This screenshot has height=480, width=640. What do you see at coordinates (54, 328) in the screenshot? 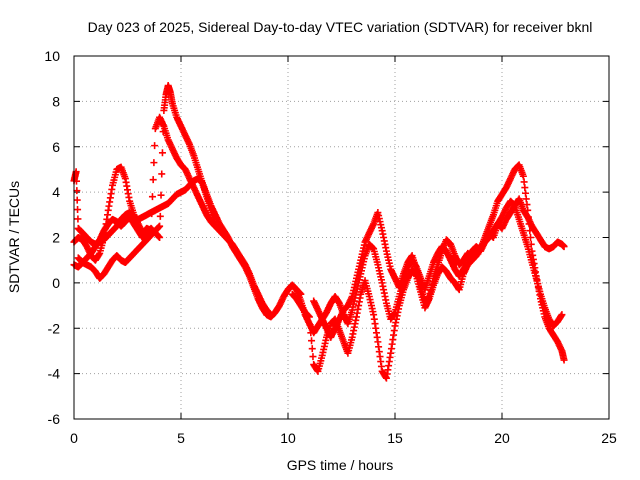
I see `y-tick-label: -2` at bounding box center [54, 328].